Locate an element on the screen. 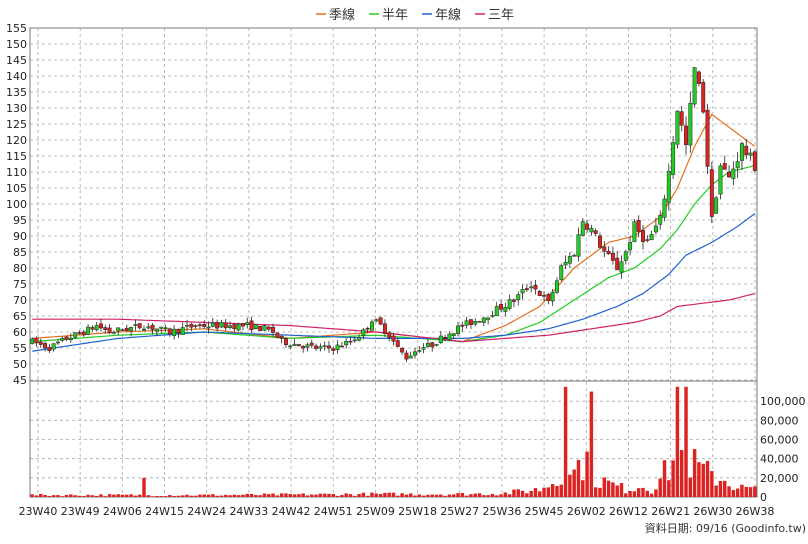 The width and height of the screenshot is (808, 544). price-tick-label: 100 is located at coordinates (16, 204).